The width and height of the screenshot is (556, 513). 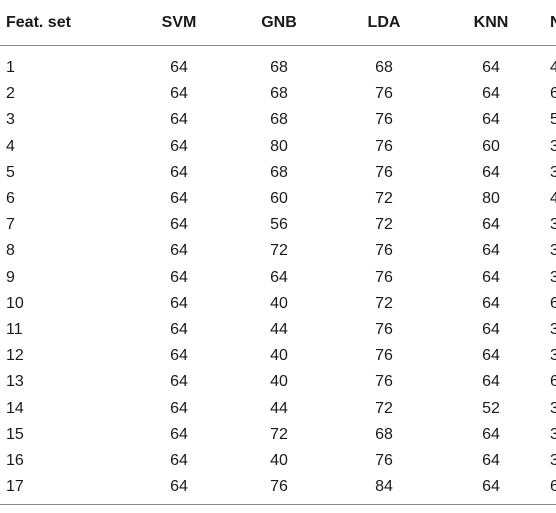 What do you see at coordinates (278, 64) in the screenshot?
I see `table-row: 1 64 68 68 64 40` at bounding box center [278, 64].